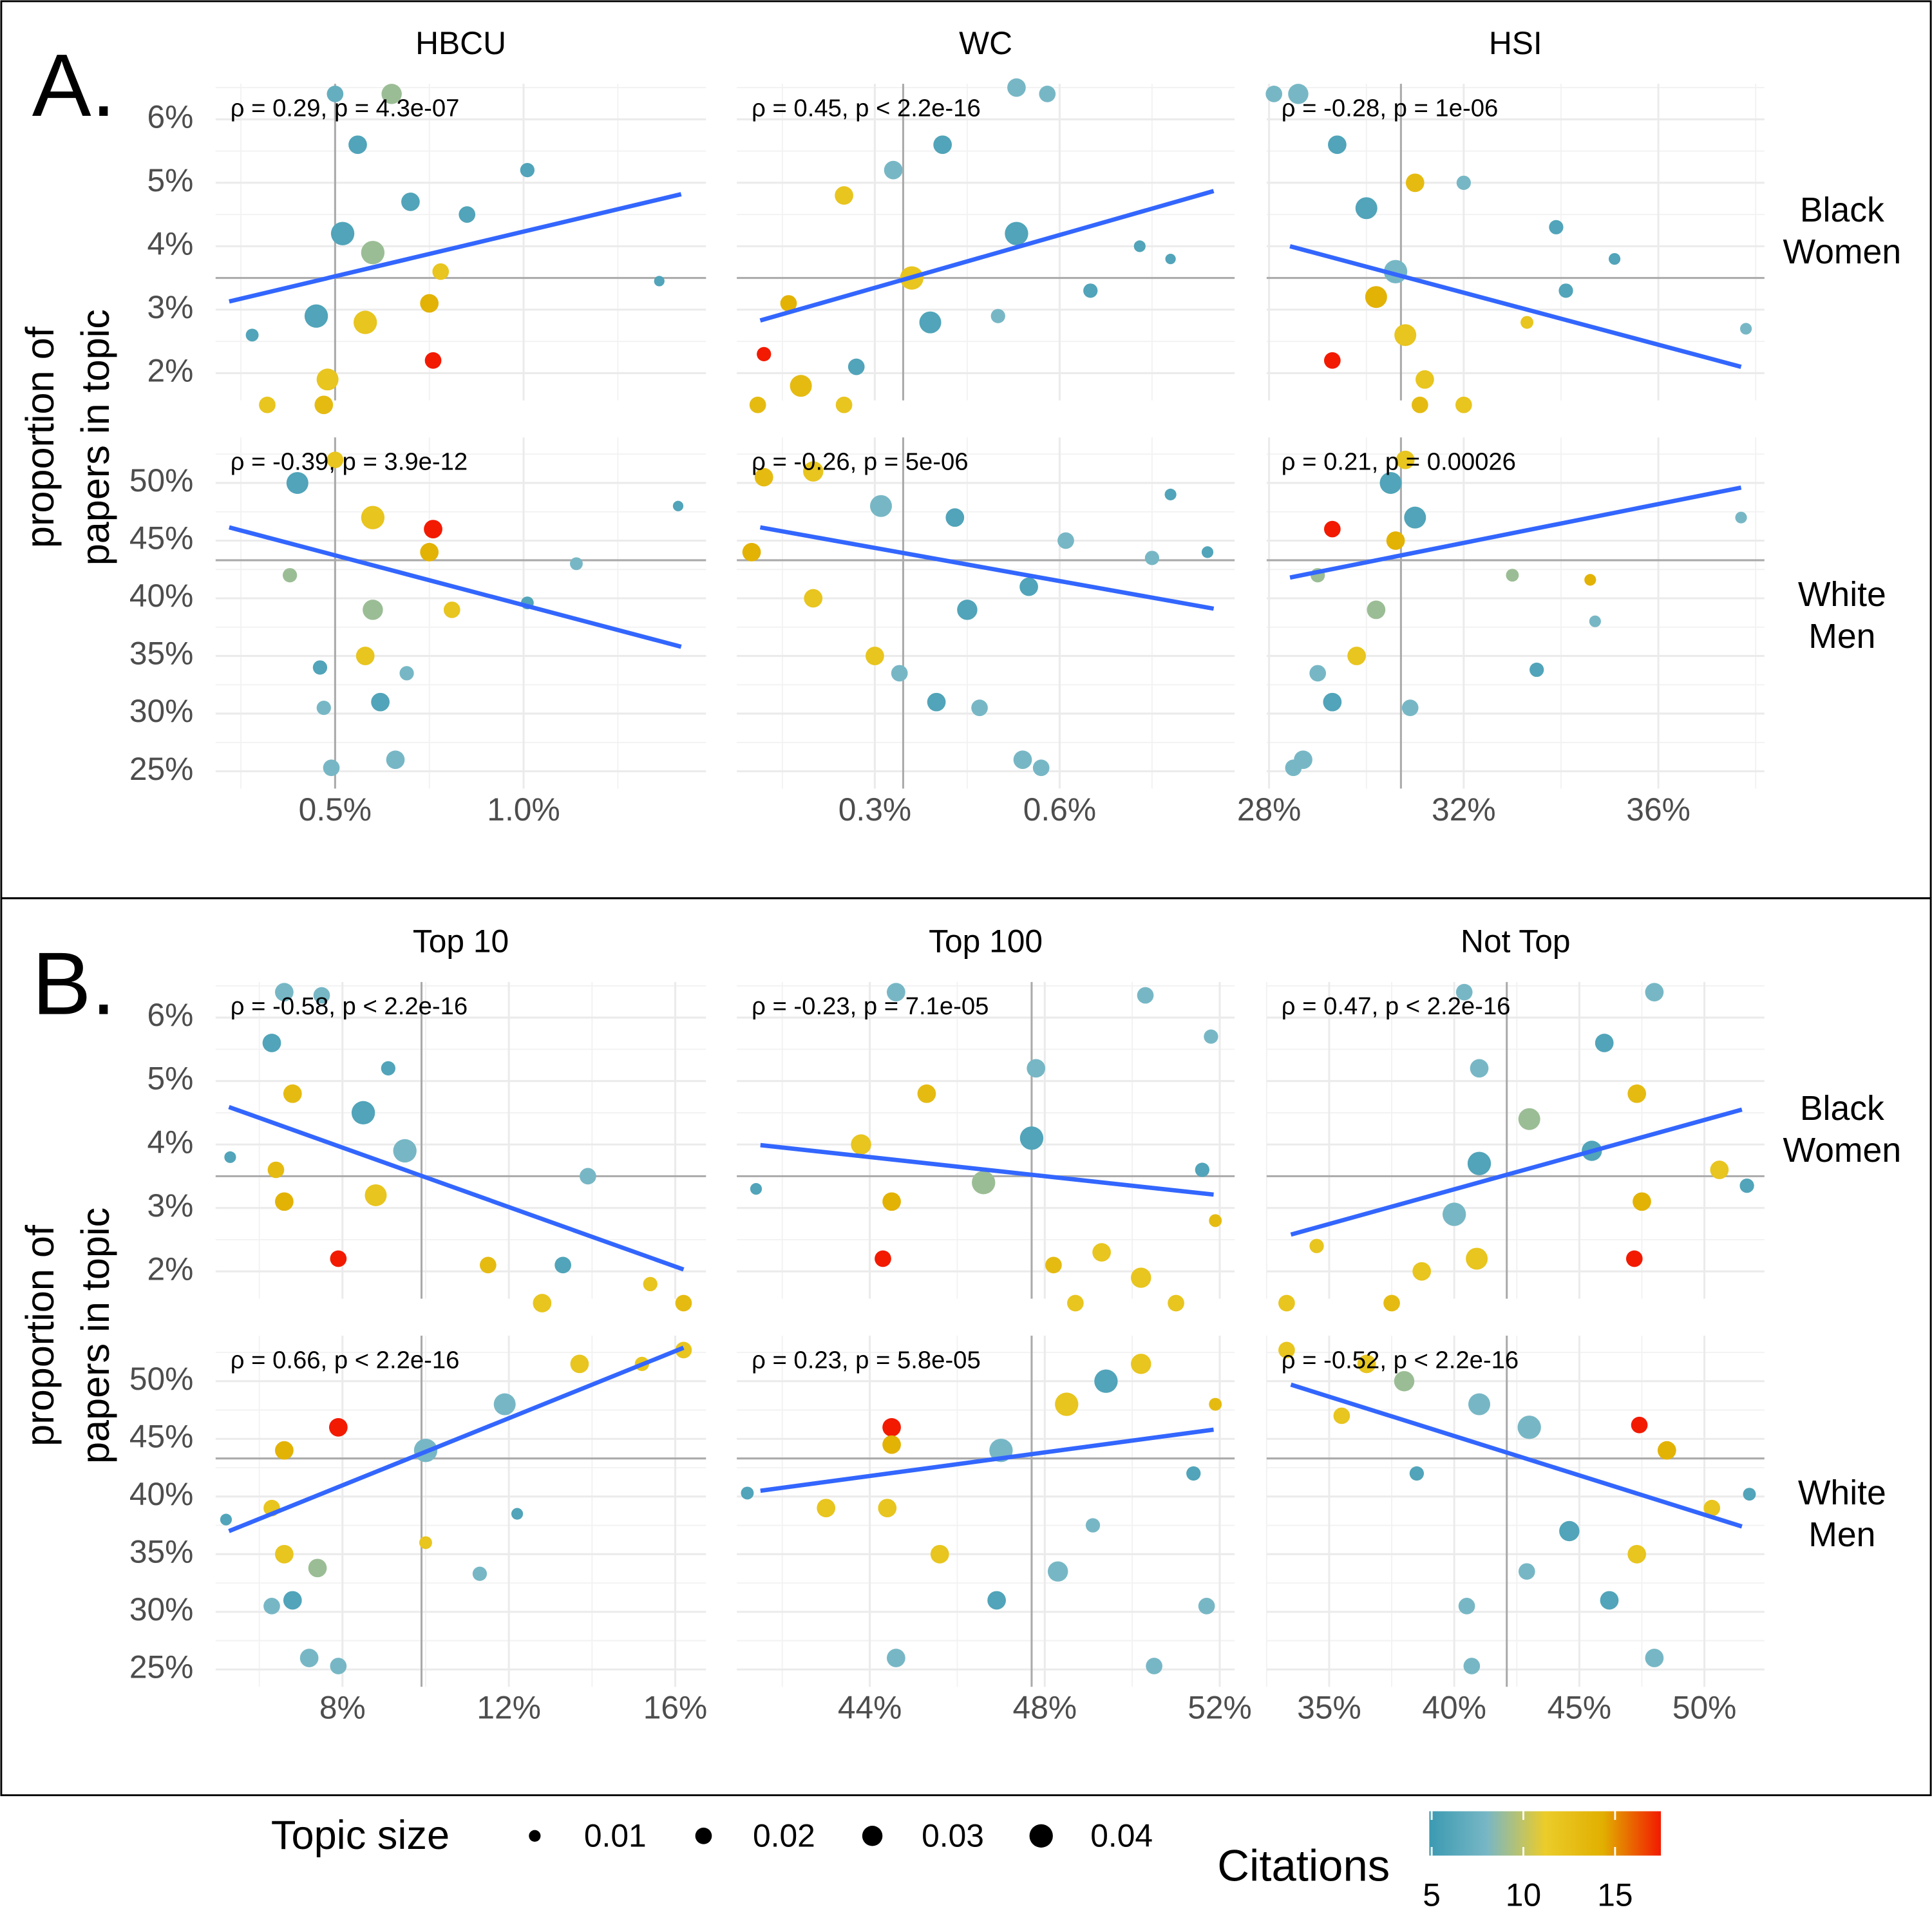 This screenshot has height=1932, width=1932. What do you see at coordinates (509, 1708) in the screenshot?
I see `x-tick-label: 12%` at bounding box center [509, 1708].